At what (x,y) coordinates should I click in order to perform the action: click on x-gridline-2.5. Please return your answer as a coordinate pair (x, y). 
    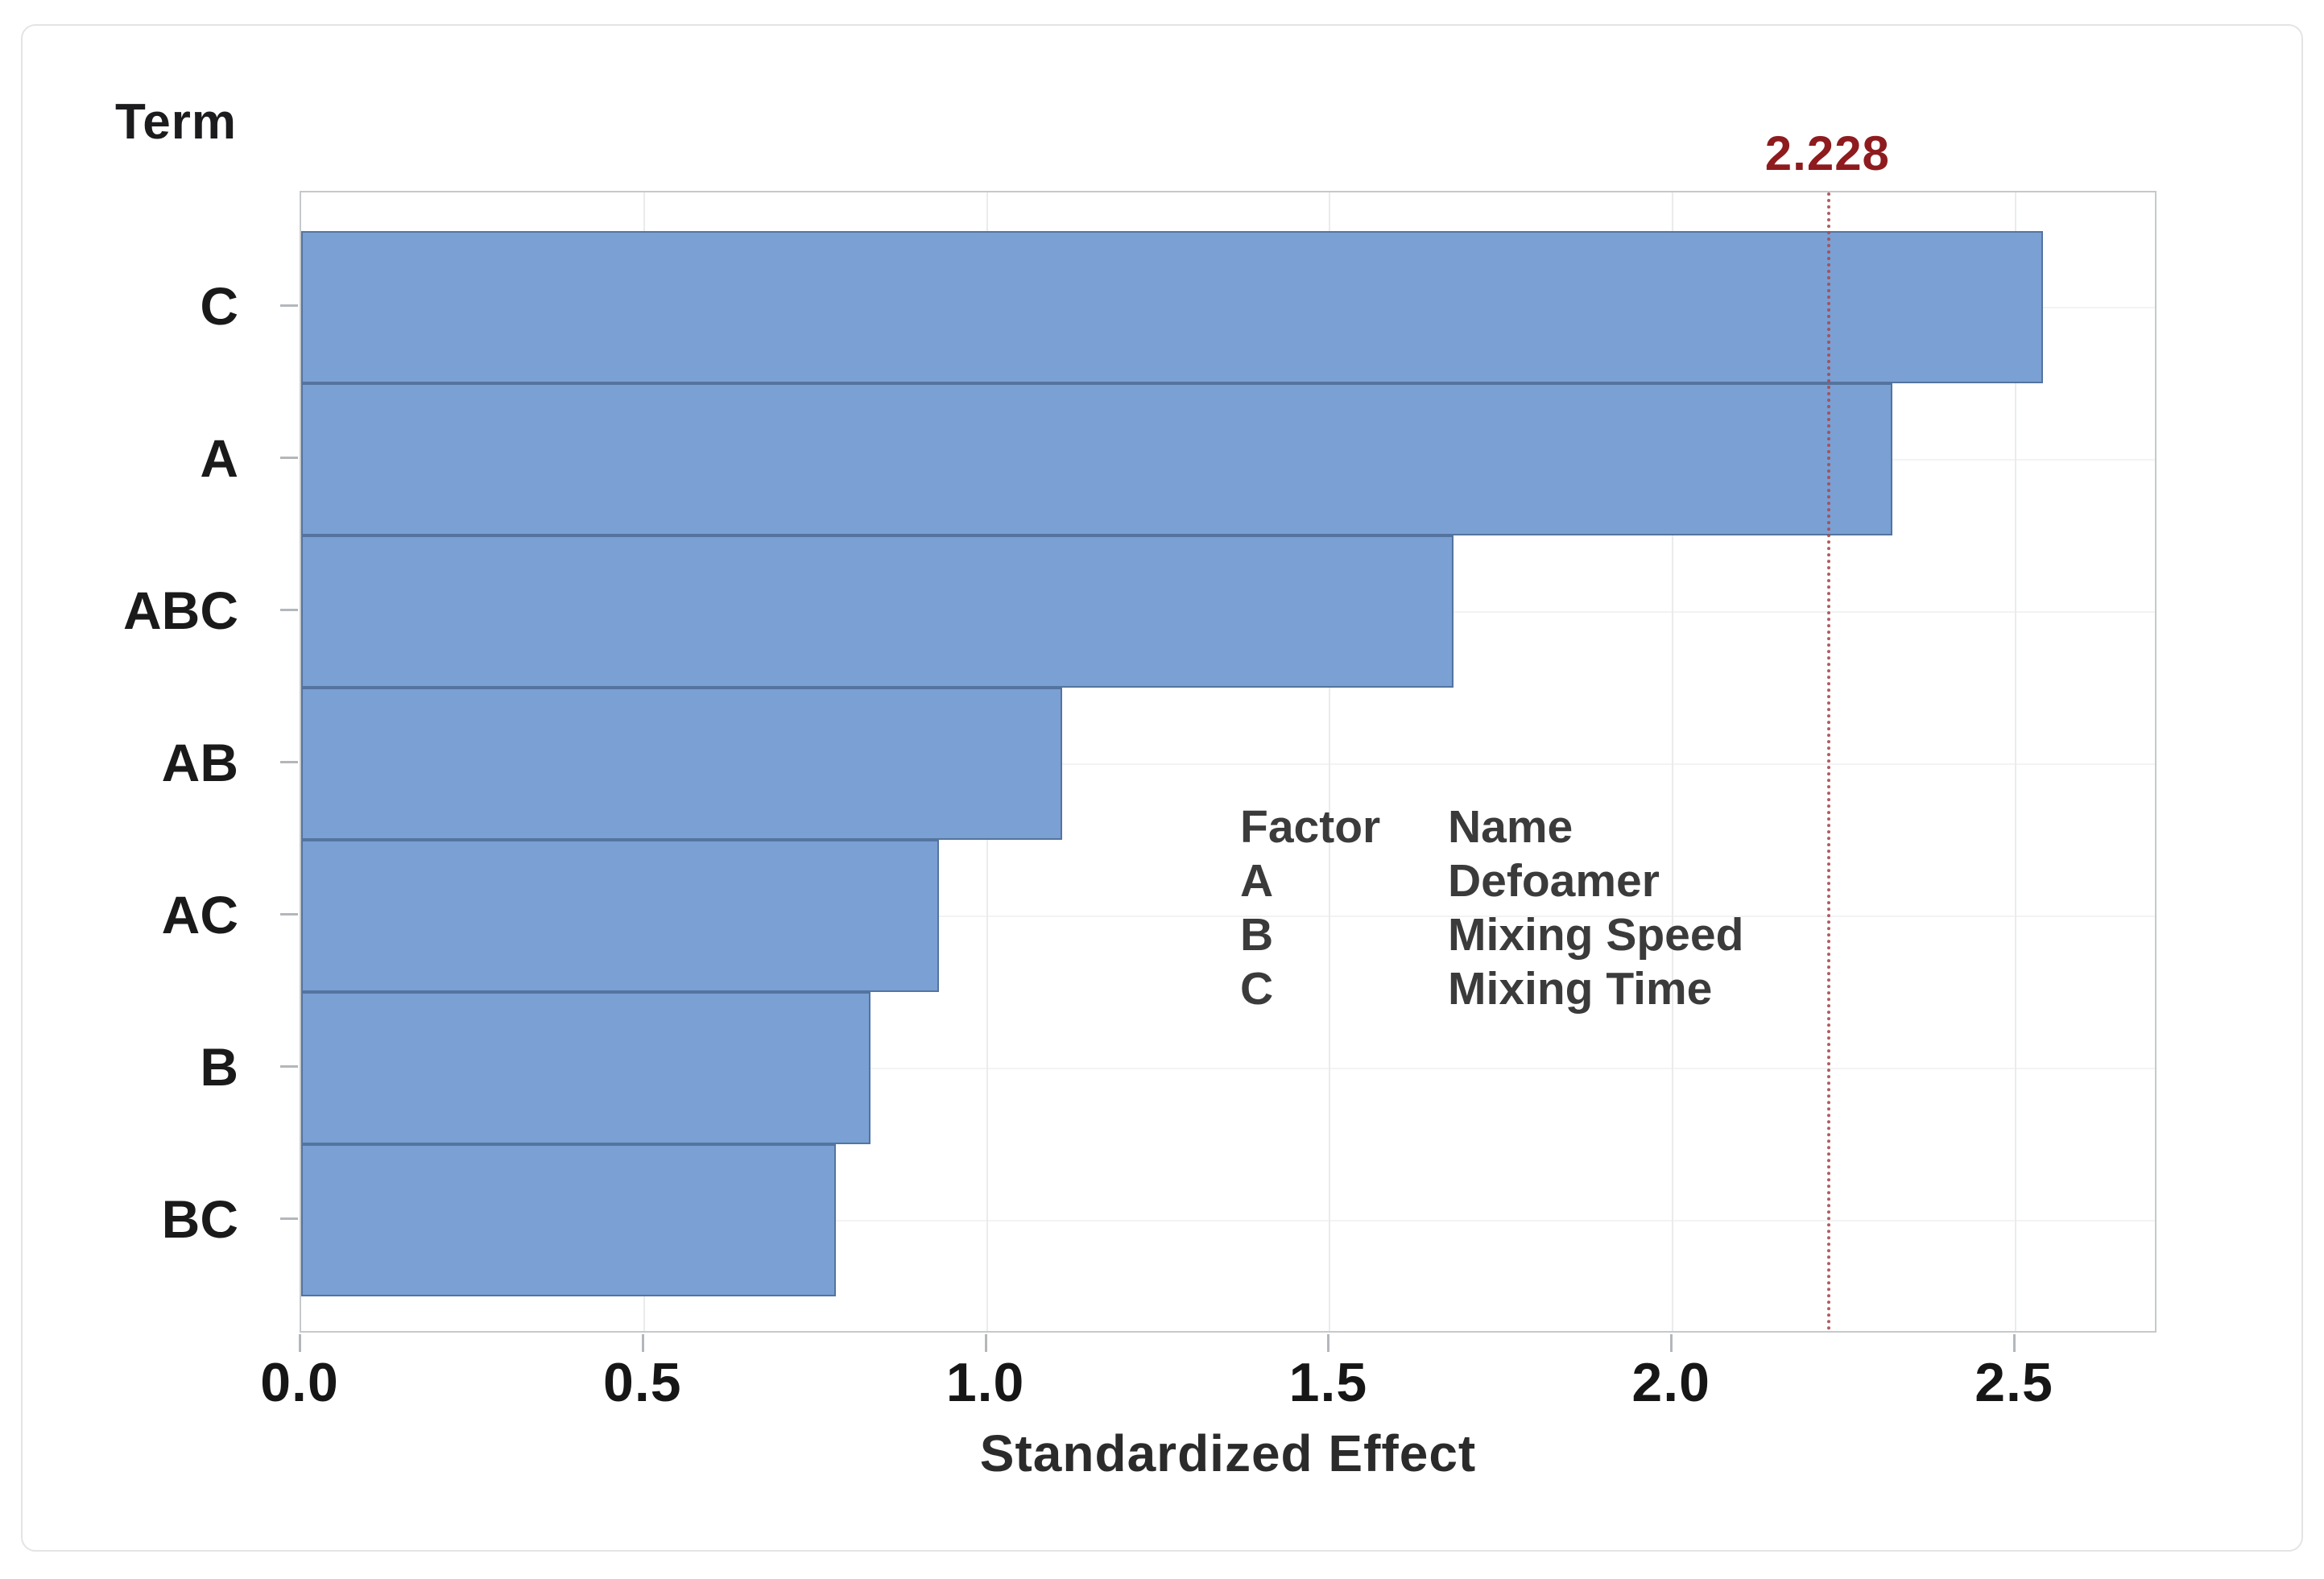
    Looking at the image, I should click on (2015, 761).